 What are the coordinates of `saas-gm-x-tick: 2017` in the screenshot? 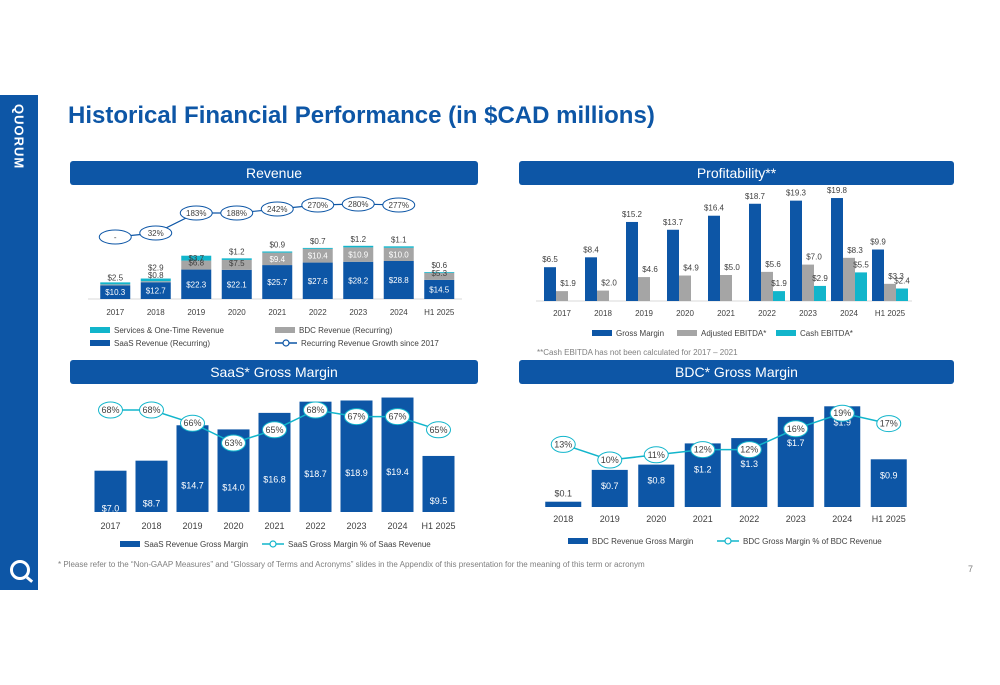 It's located at (110, 526).